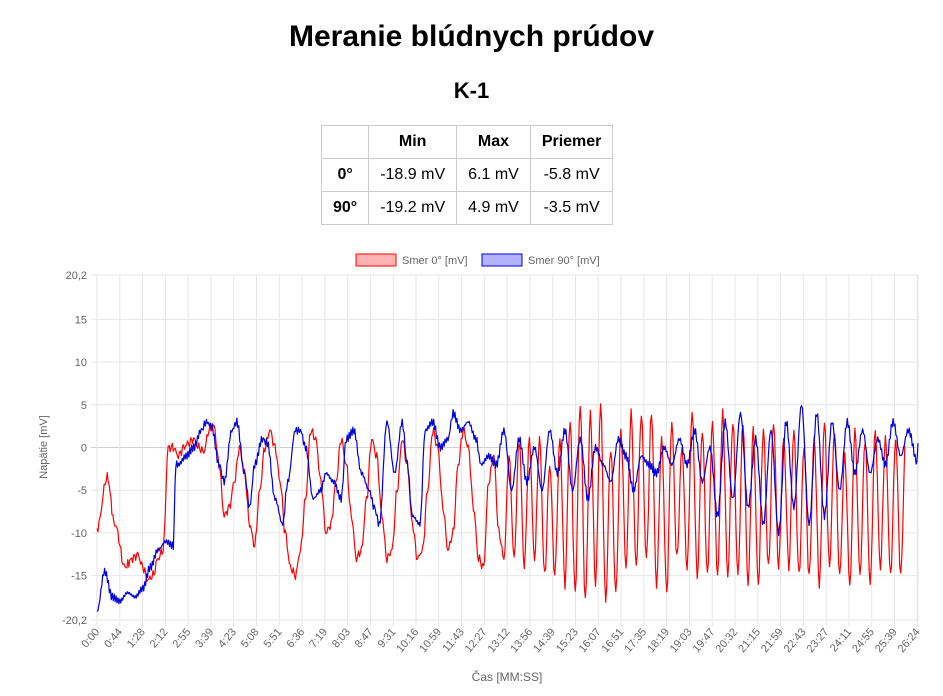  Describe the element at coordinates (84, 449) in the screenshot. I see `y-tick-label: 0` at that location.